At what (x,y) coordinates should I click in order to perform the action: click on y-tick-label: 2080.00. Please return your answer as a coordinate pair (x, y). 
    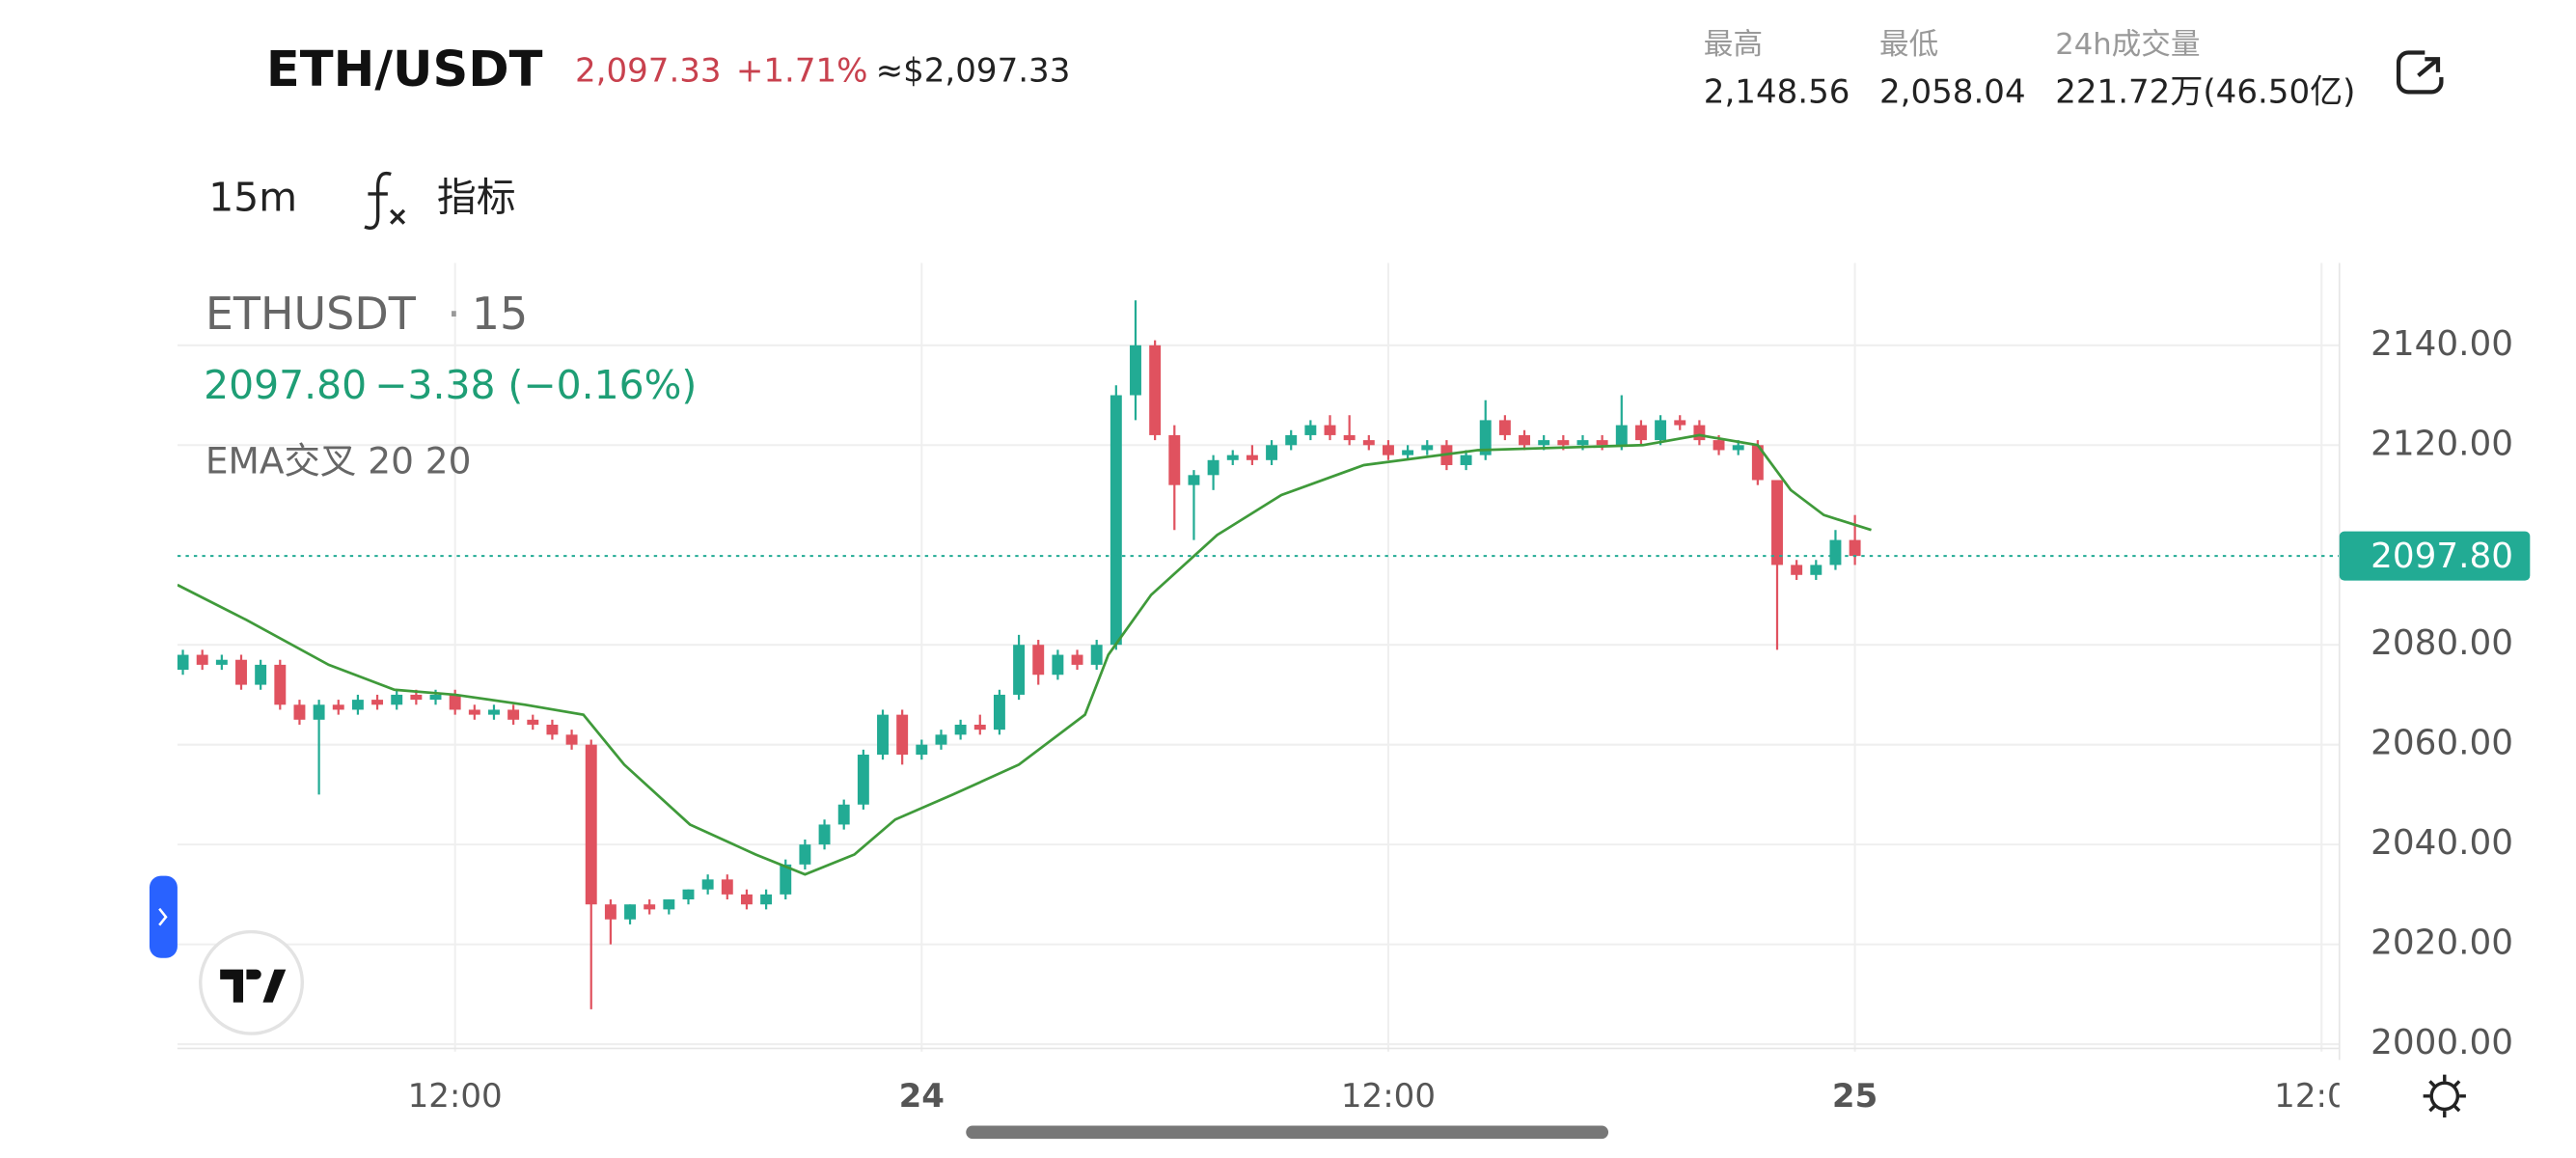
    Looking at the image, I should click on (2441, 643).